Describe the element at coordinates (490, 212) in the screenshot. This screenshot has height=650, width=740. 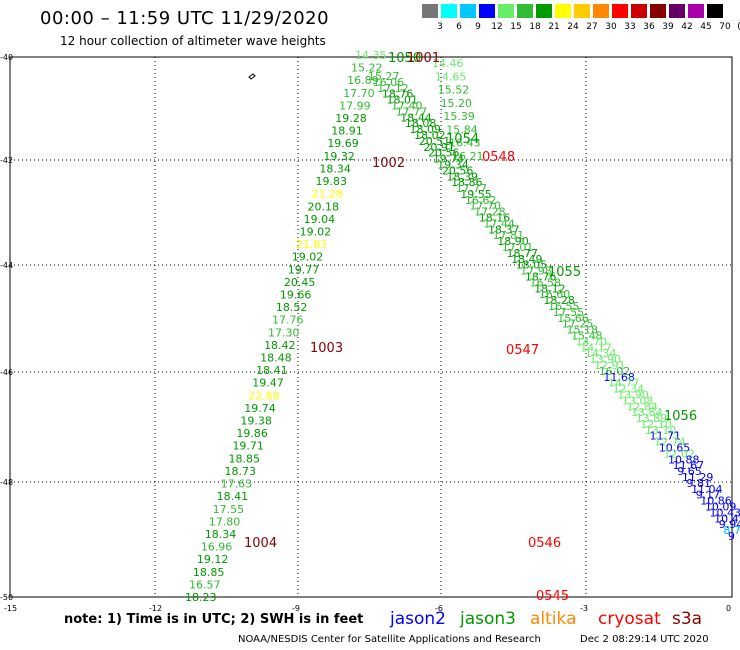
I see `track-1001b-point: 17.28` at that location.